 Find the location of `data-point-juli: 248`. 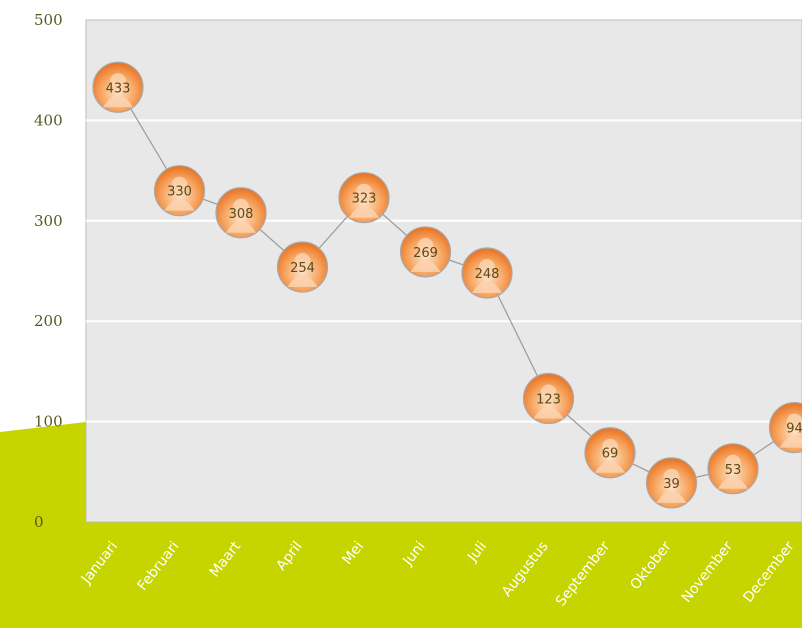

data-point-juli: 248 is located at coordinates (487, 273).